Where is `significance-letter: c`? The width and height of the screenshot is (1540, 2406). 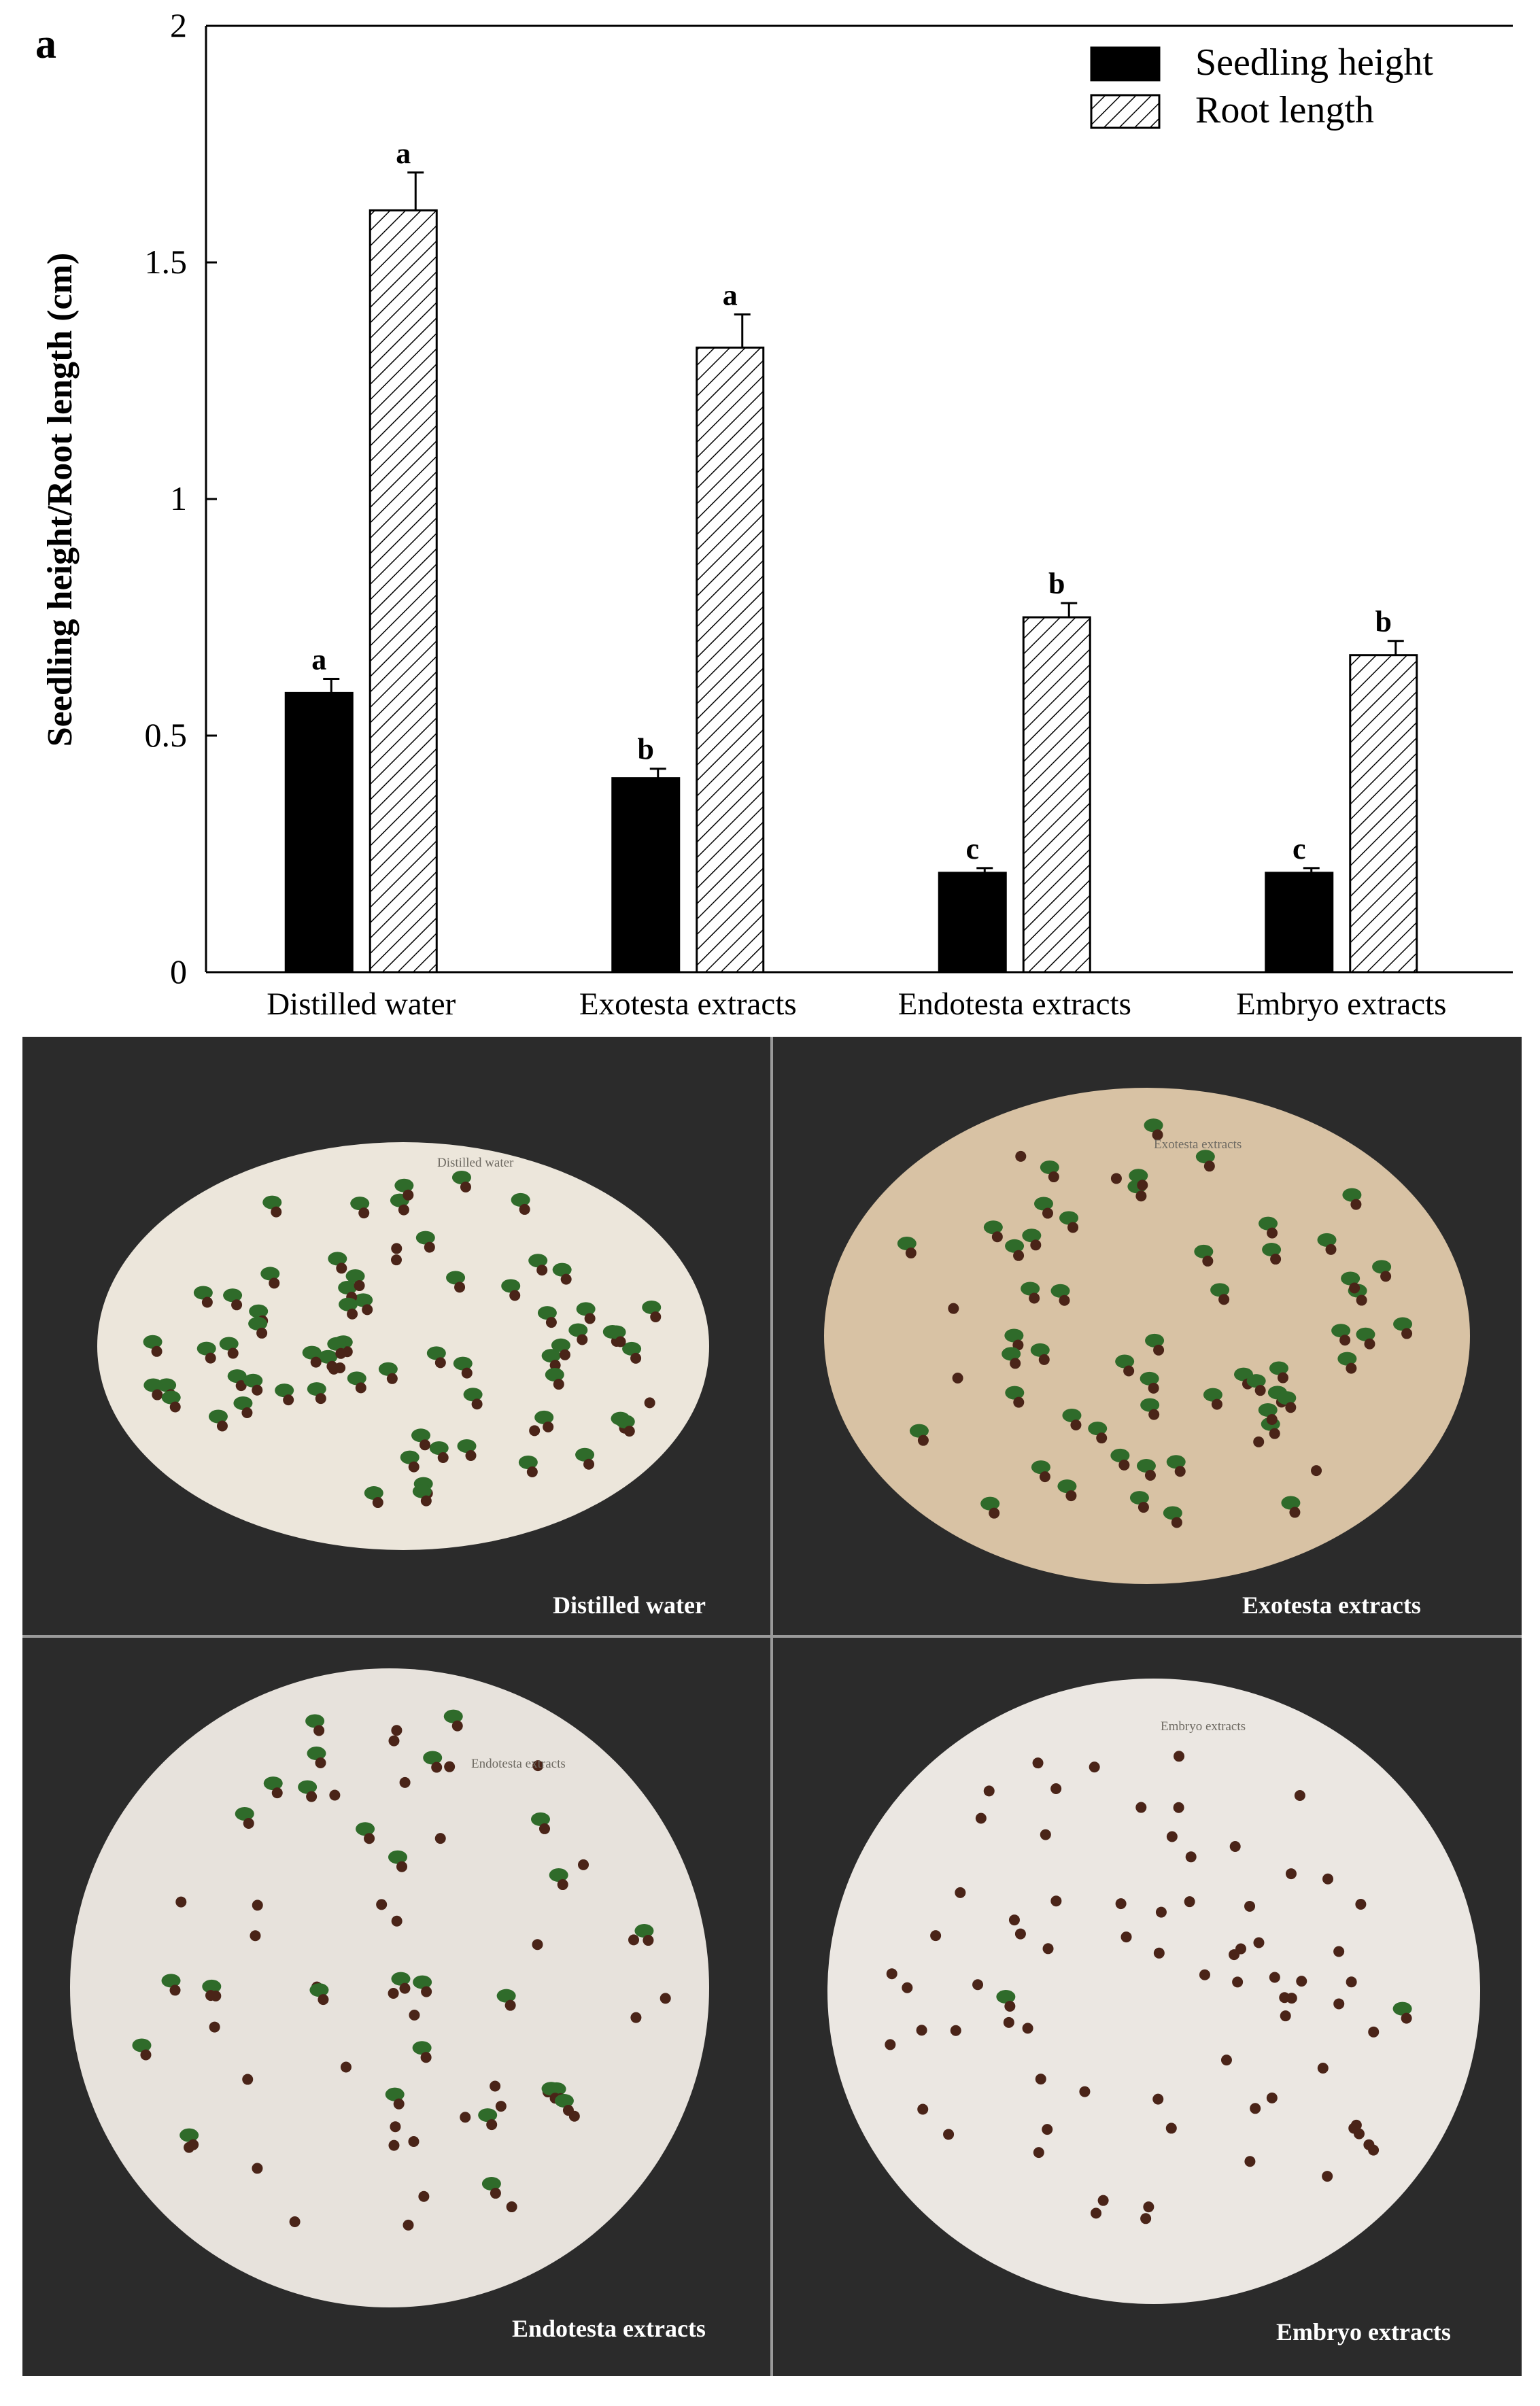 significance-letter: c is located at coordinates (1299, 848).